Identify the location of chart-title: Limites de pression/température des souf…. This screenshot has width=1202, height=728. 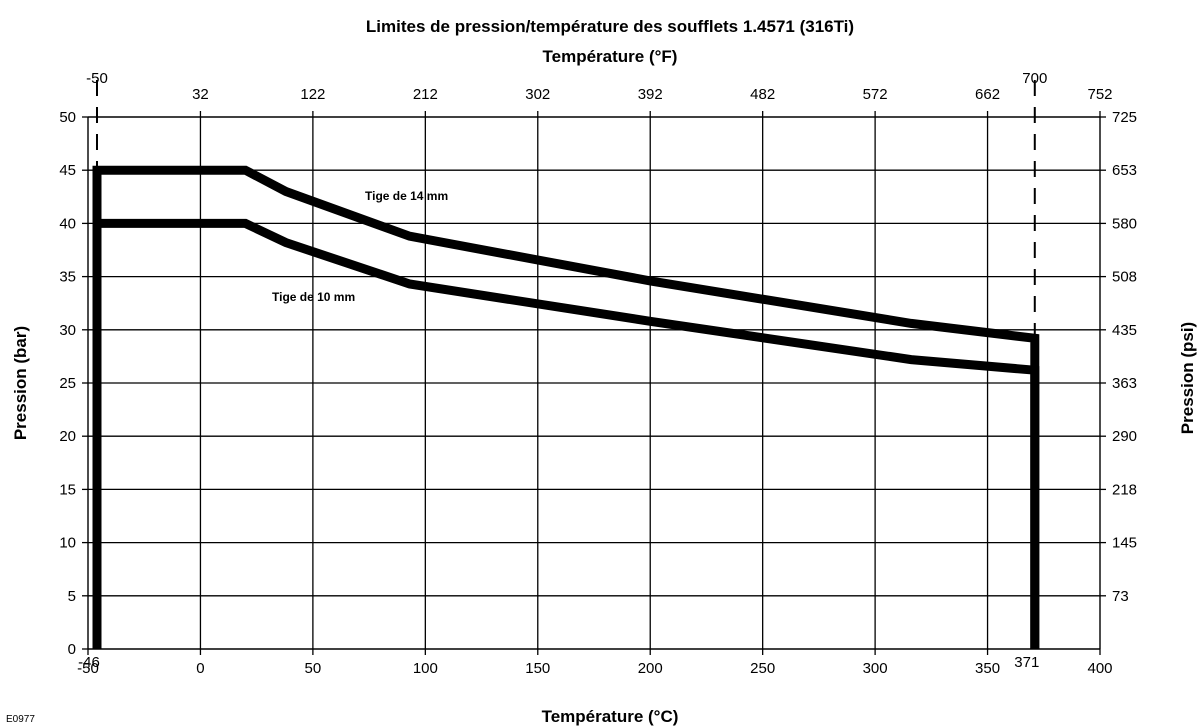
(610, 26).